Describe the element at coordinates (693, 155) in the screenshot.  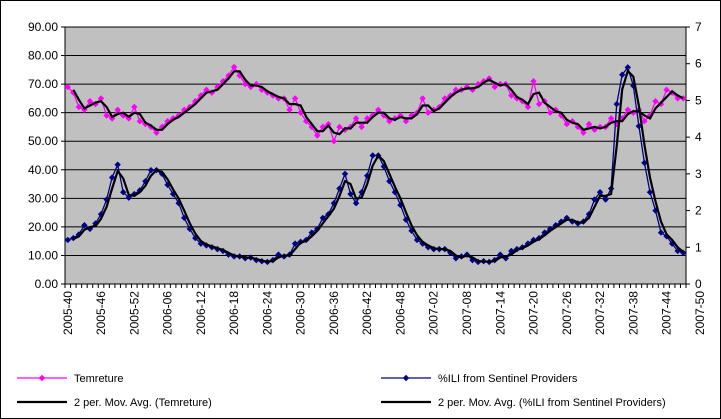
I see `right-axis: 0 1 2 3 4 5 6 7` at that location.